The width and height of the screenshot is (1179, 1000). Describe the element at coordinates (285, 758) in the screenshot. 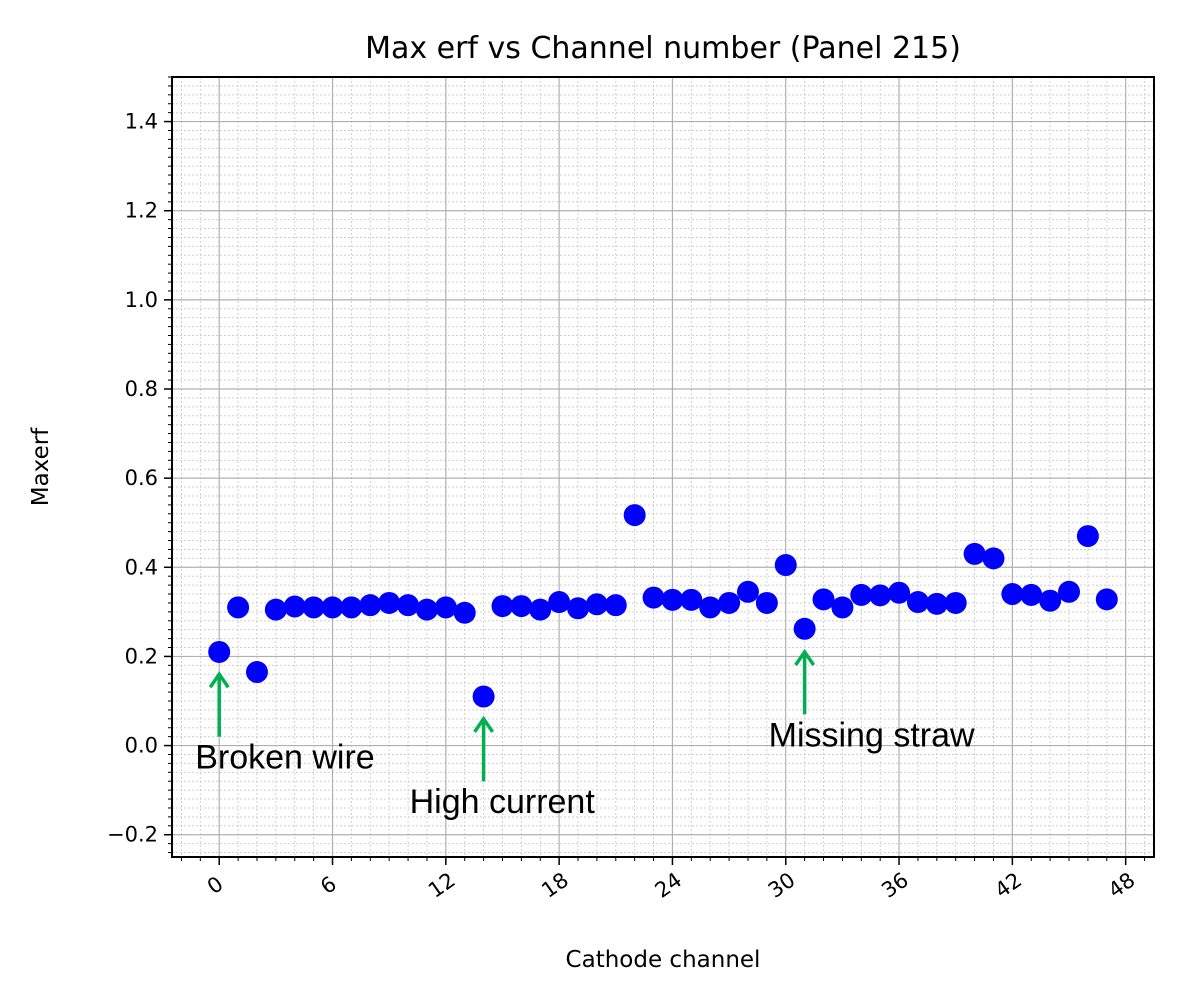

I see `annotation-label: Broken wire` at that location.